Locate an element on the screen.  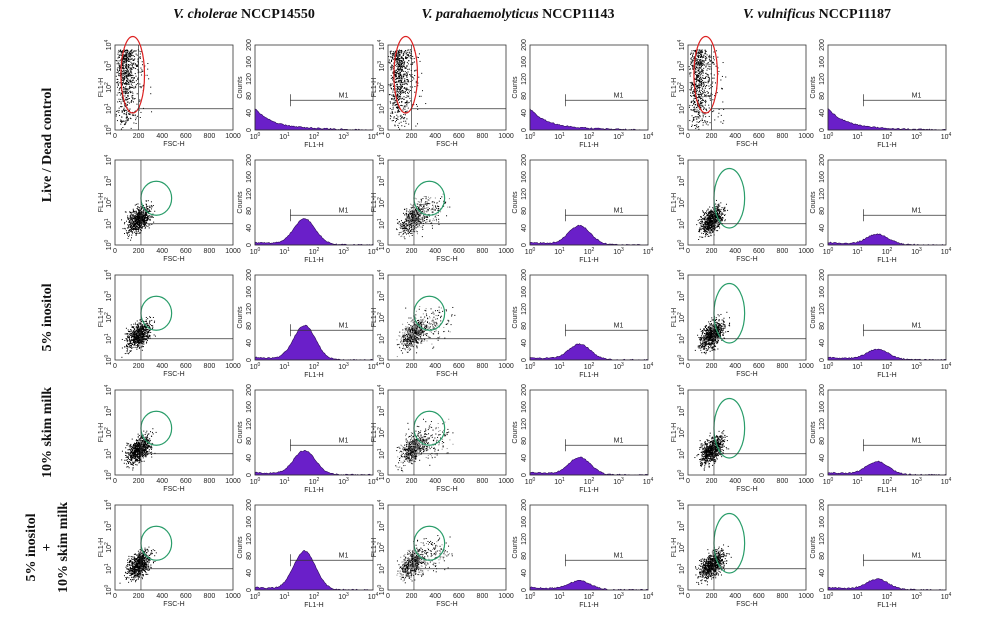
strain: NCCP14550 is located at coordinates (278, 14).